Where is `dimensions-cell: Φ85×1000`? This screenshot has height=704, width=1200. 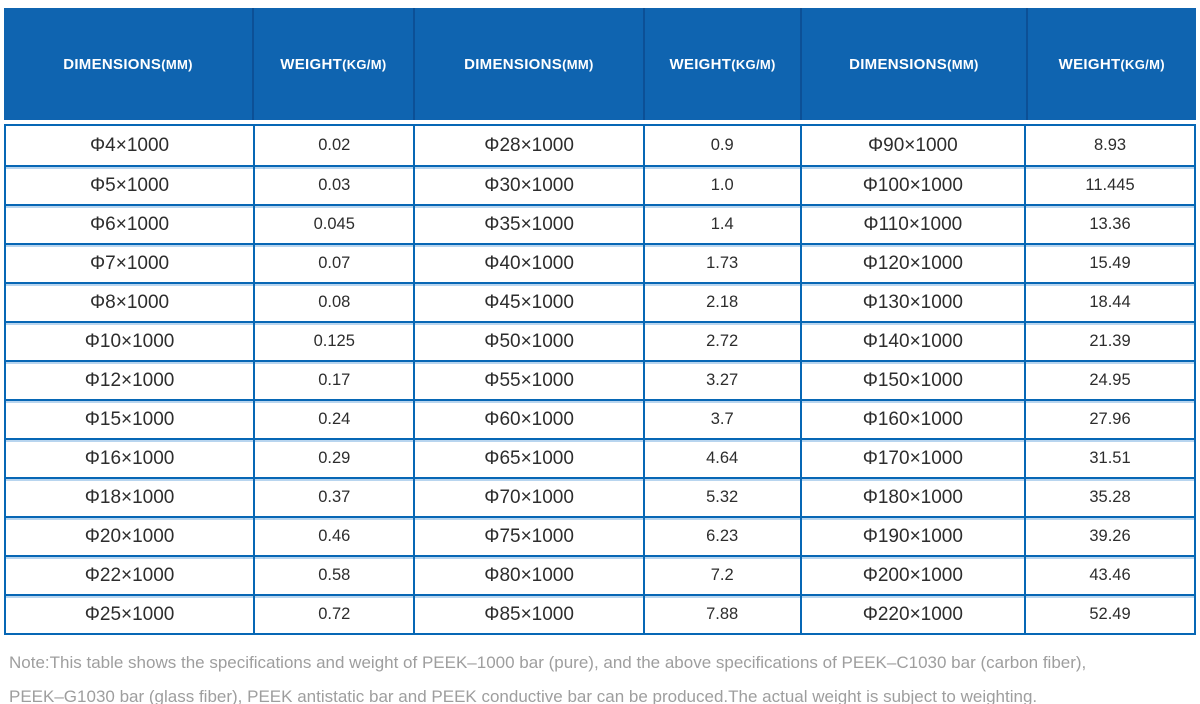 dimensions-cell: Φ85×1000 is located at coordinates (527, 614).